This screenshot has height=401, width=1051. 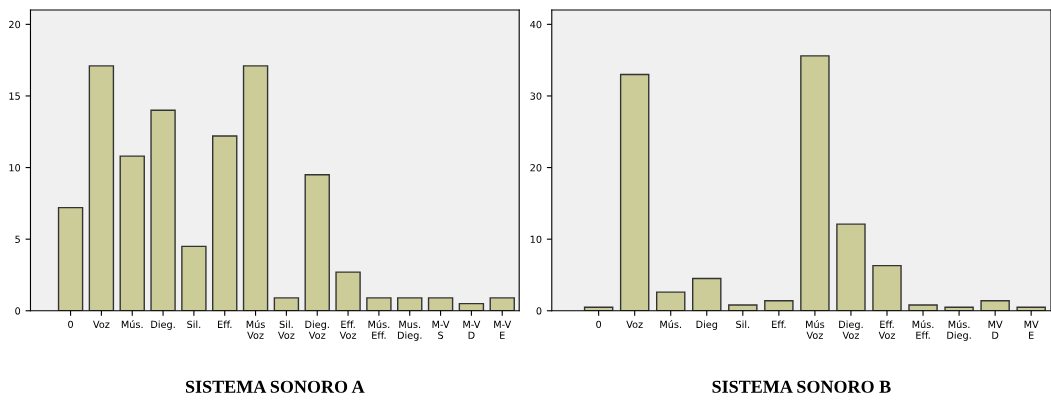 I want to click on y-tick-label: 15, so click(x=14, y=96).